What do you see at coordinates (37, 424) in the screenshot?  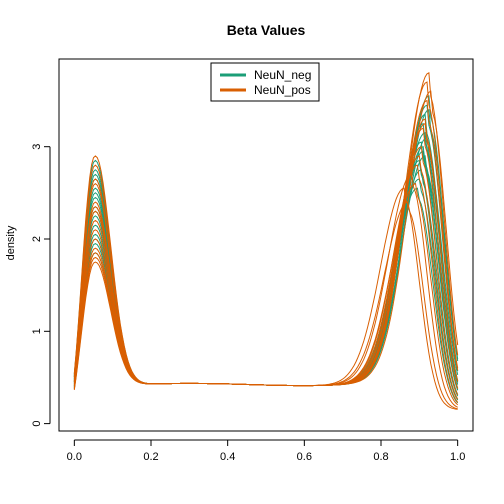 I see `y-tick-label: 0` at bounding box center [37, 424].